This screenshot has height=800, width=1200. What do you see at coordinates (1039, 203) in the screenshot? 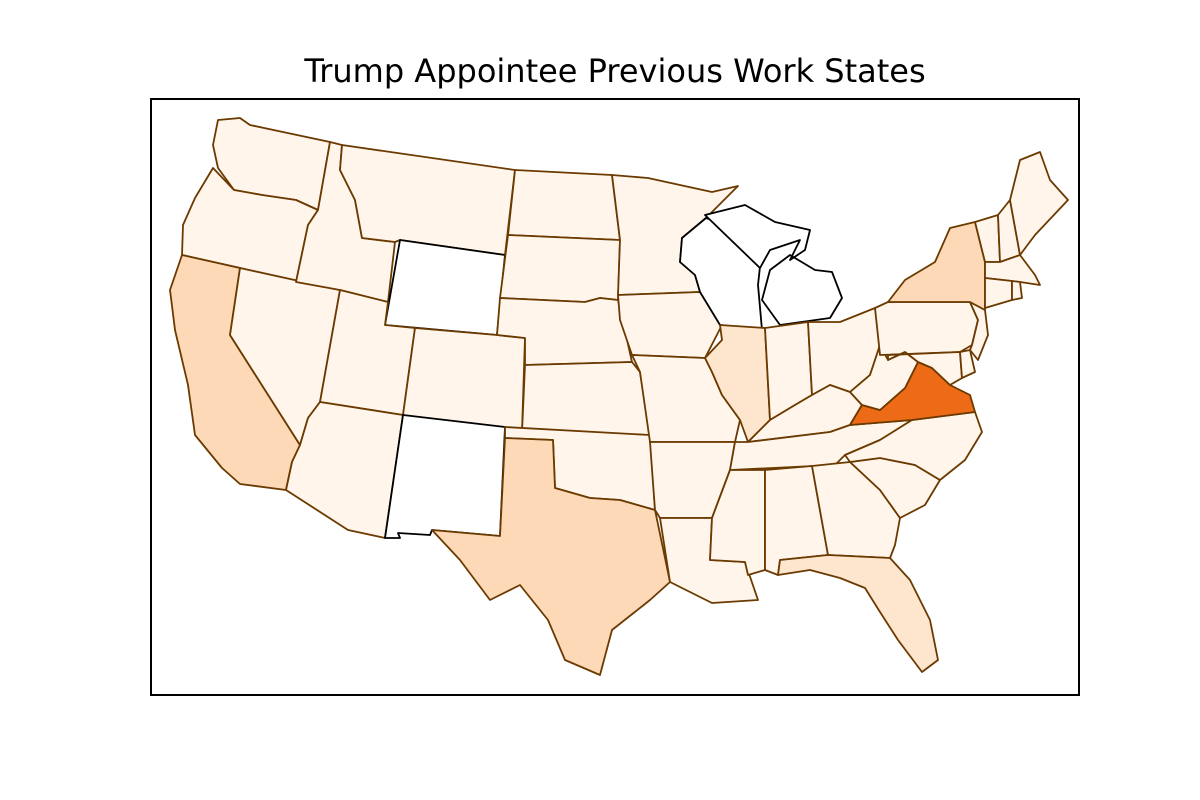
I see `state-maine` at bounding box center [1039, 203].